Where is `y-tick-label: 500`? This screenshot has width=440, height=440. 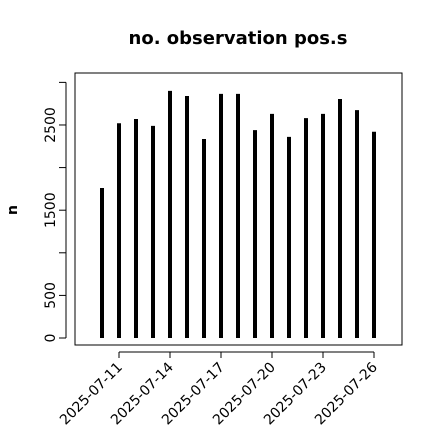 y-tick-label: 500 is located at coordinates (51, 295).